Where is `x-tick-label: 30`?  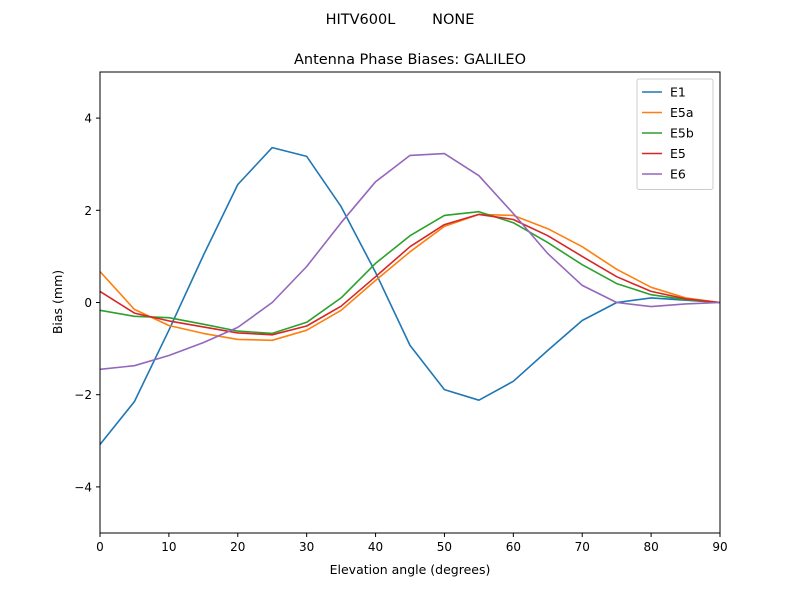 x-tick-label: 30 is located at coordinates (306, 547).